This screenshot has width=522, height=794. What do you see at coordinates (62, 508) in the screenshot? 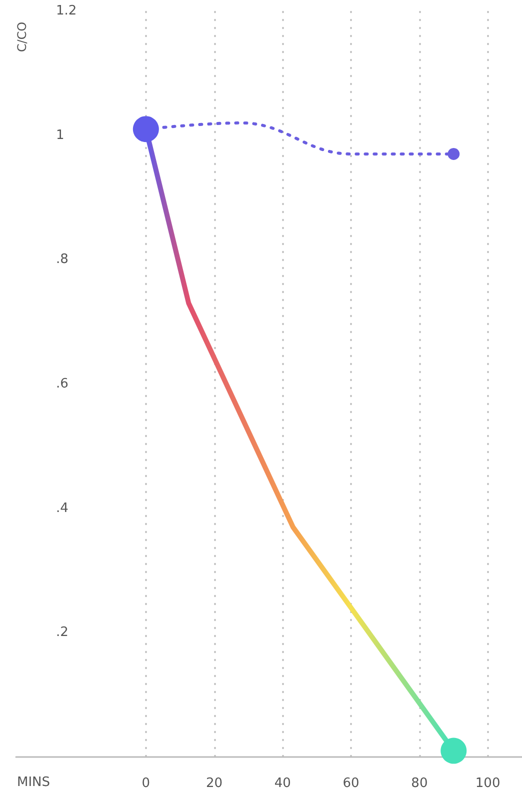
I see `y-tick-label: .4` at bounding box center [62, 508].